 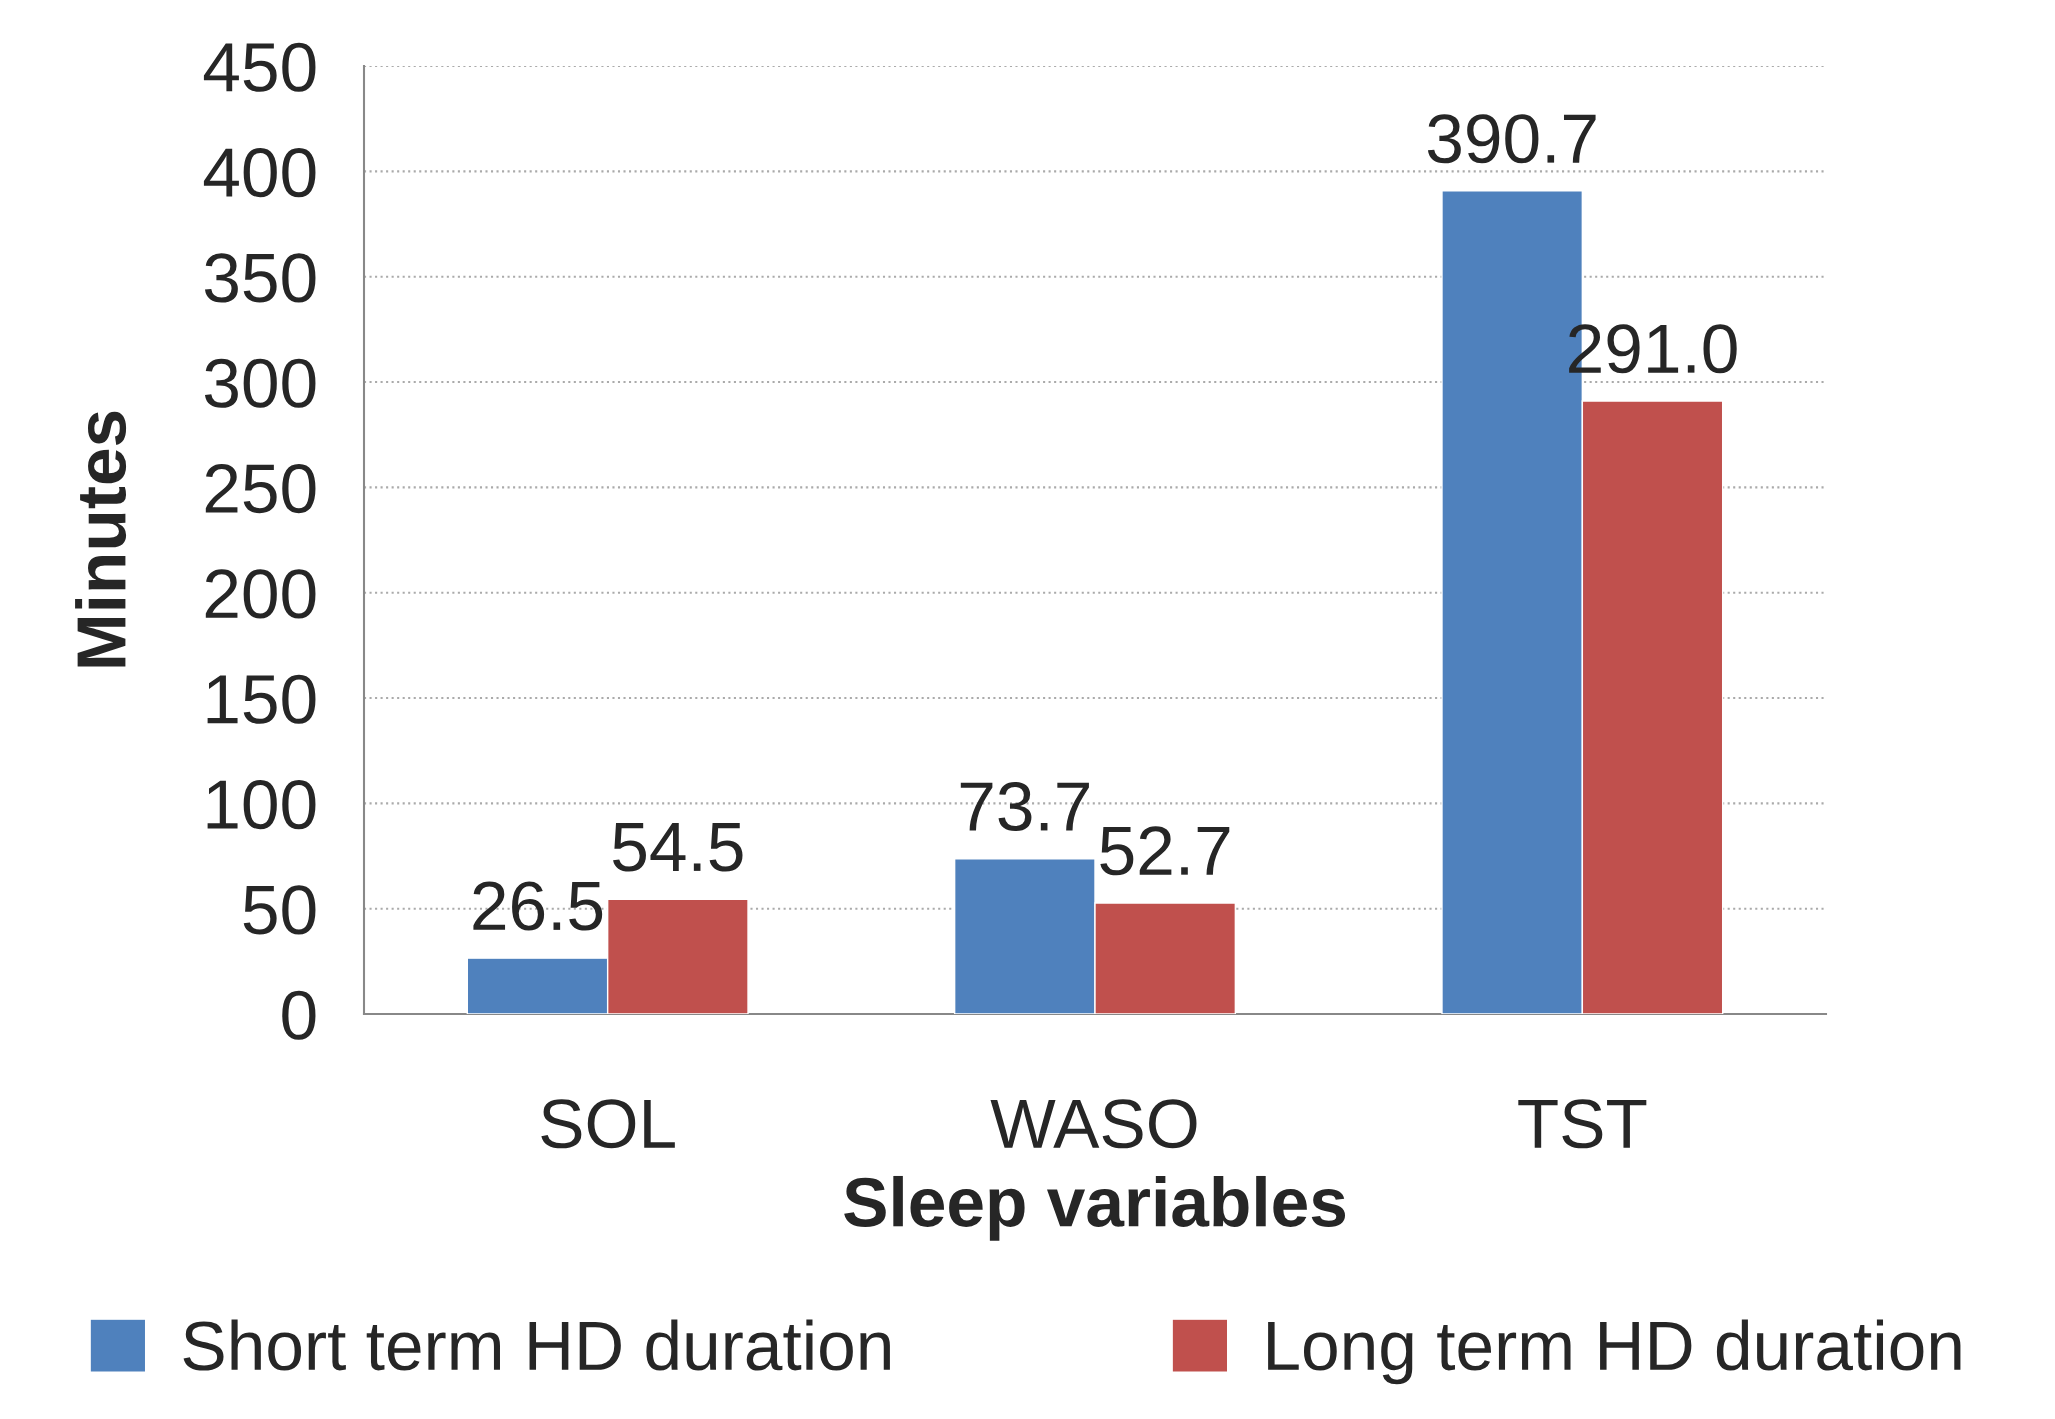 I want to click on y-tick-label: 200, so click(x=260, y=594).